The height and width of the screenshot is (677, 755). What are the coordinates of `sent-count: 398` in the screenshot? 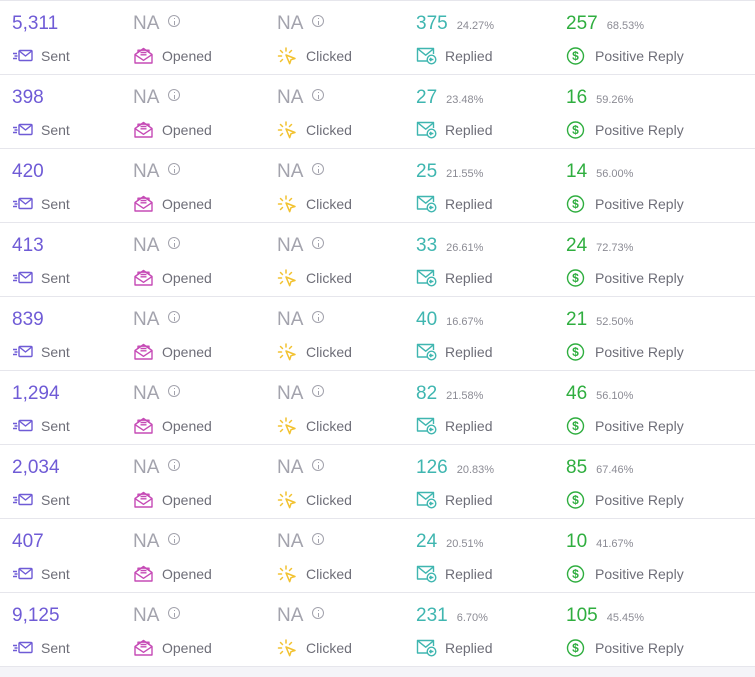 It's located at (28, 97).